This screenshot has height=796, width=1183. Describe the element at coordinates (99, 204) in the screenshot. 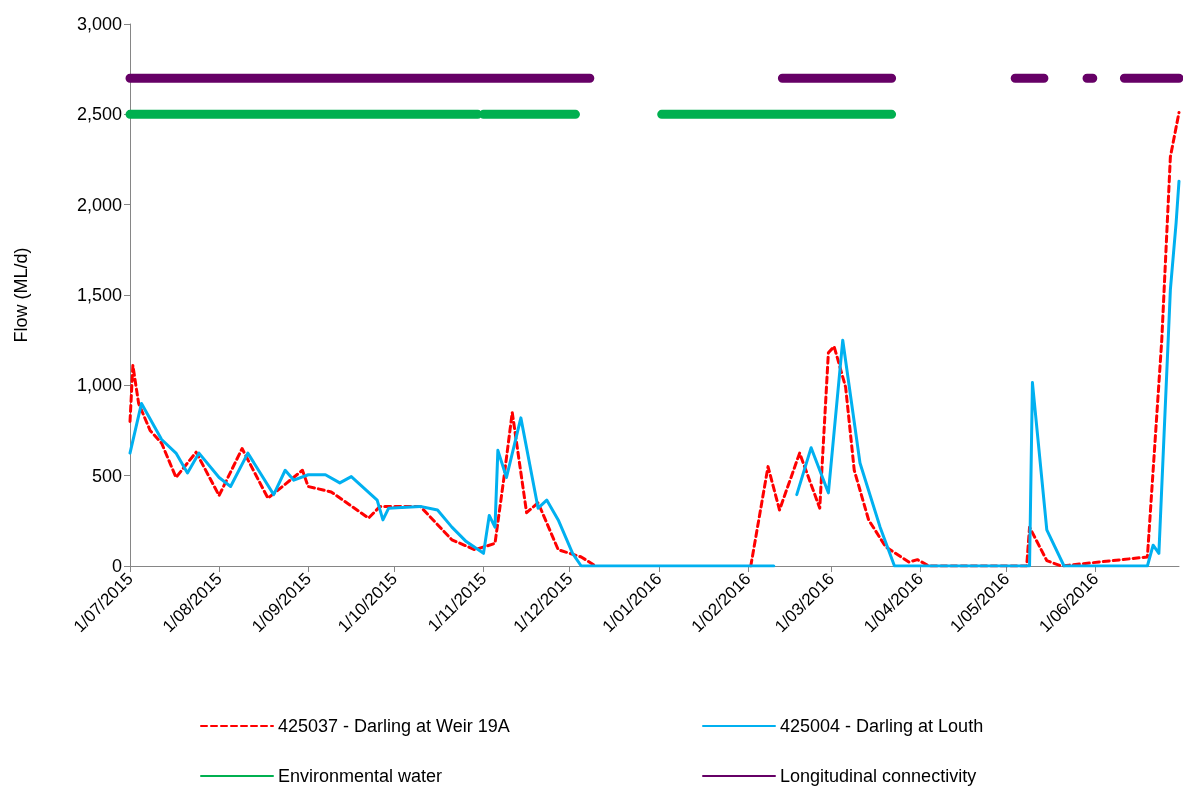

I see `y-tick-label: 2,000` at that location.